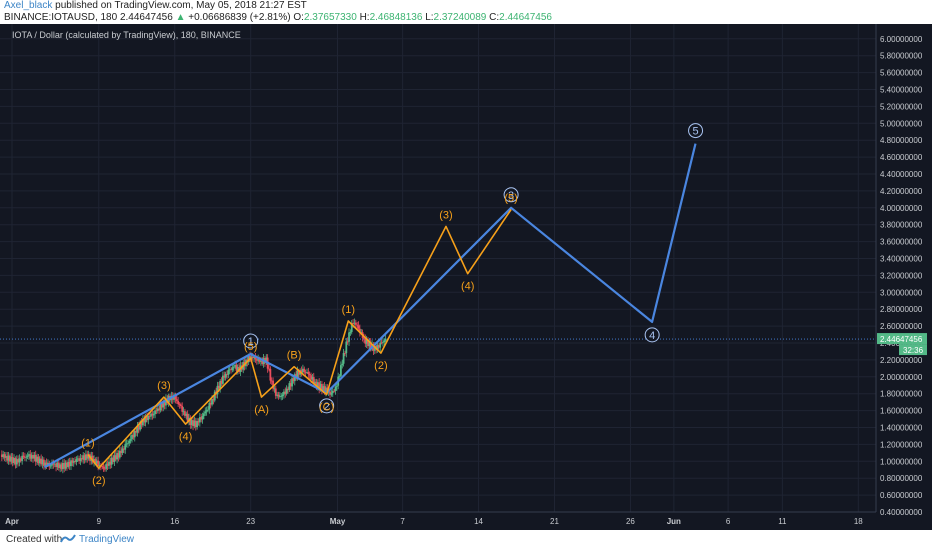 The height and width of the screenshot is (550, 932). Describe the element at coordinates (901, 259) in the screenshot. I see `price-tick-label: 3.40000000` at that location.